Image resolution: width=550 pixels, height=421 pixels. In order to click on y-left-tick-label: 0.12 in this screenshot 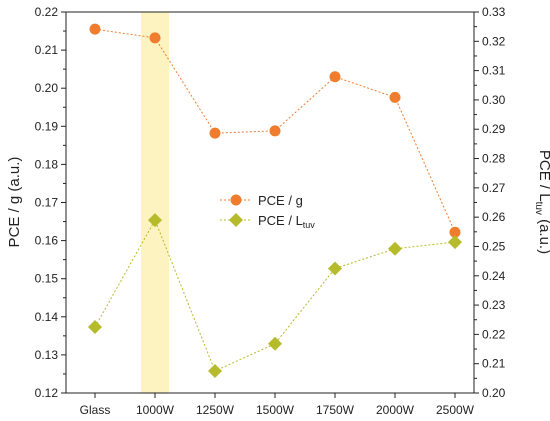, I will do `click(47, 393)`.